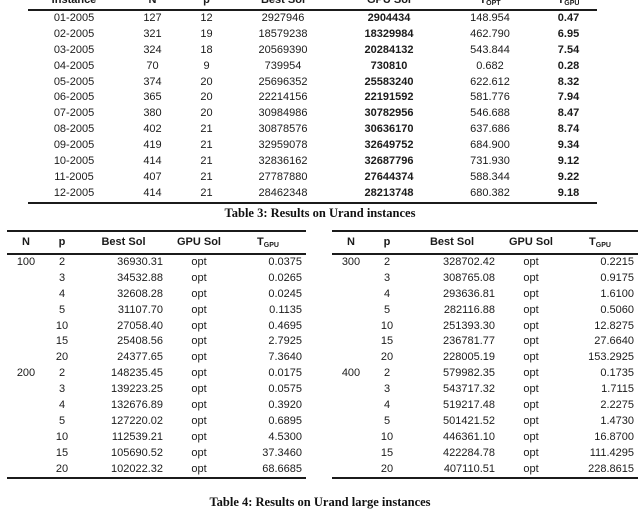 Image resolution: width=640 pixels, height=520 pixels. Describe the element at coordinates (312, 19) in the screenshot. I see `table-row: 01-2005 127 12 2927946 2904434 148.954 0.47` at that location.